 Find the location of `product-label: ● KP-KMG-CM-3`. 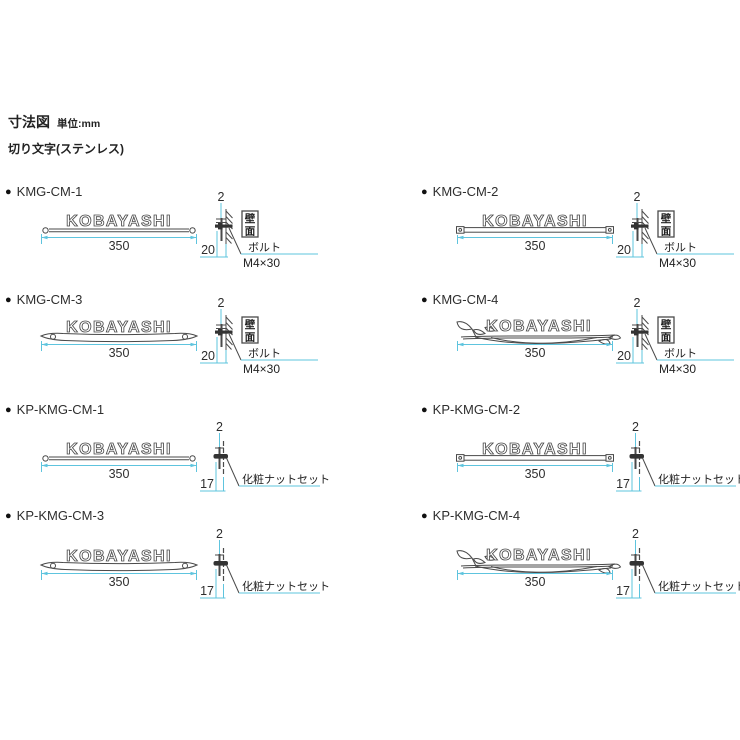

product-label: ● KP-KMG-CM-3 is located at coordinates (54, 516).